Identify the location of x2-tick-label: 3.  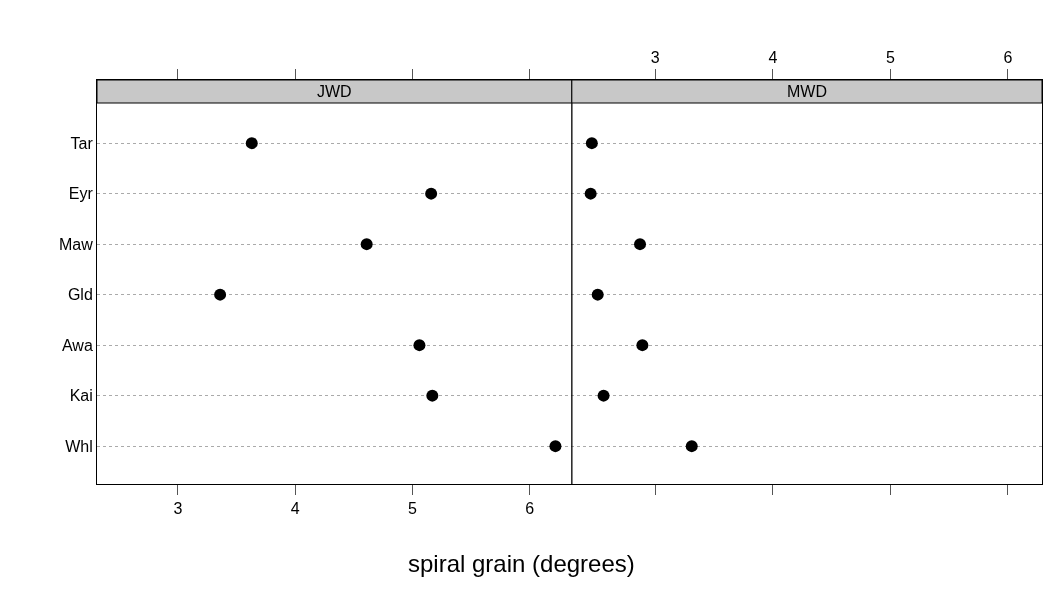
(655, 57).